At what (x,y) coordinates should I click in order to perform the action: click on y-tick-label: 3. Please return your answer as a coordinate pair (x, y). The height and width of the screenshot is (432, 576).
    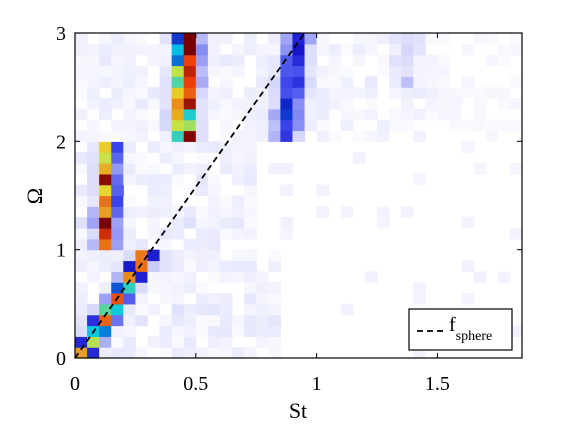
    Looking at the image, I should click on (61, 34).